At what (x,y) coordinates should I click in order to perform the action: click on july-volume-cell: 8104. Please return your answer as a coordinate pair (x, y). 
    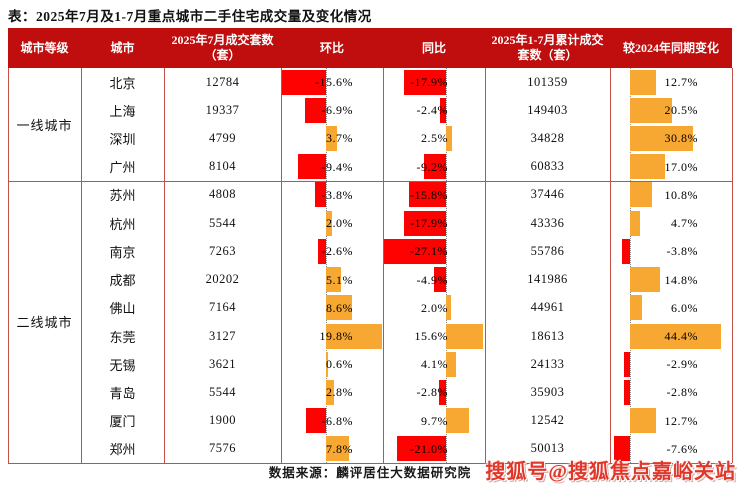
    Looking at the image, I should click on (222, 166).